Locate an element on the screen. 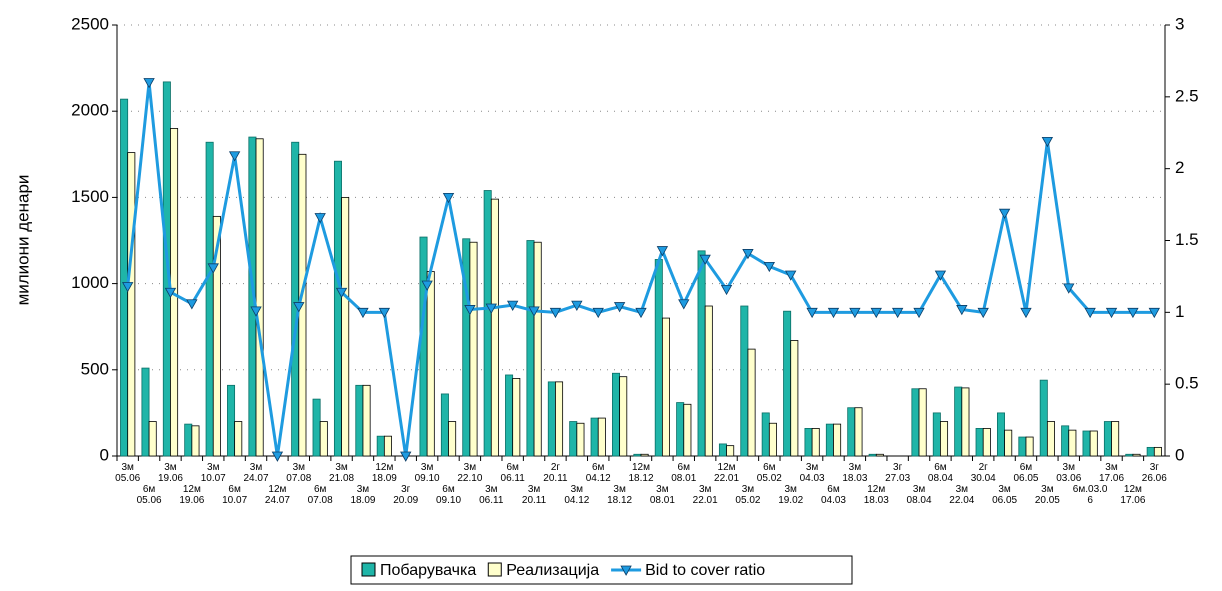 Image resolution: width=1222 pixels, height=591 pixels. x-tick-label: 12м 18.03 is located at coordinates (876, 495).